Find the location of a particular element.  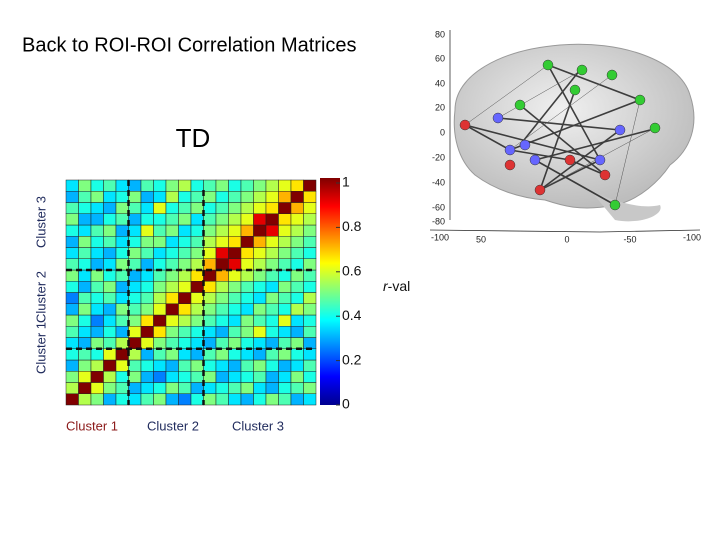

colorbar-tick-label: 0.2 is located at coordinates (352, 359).